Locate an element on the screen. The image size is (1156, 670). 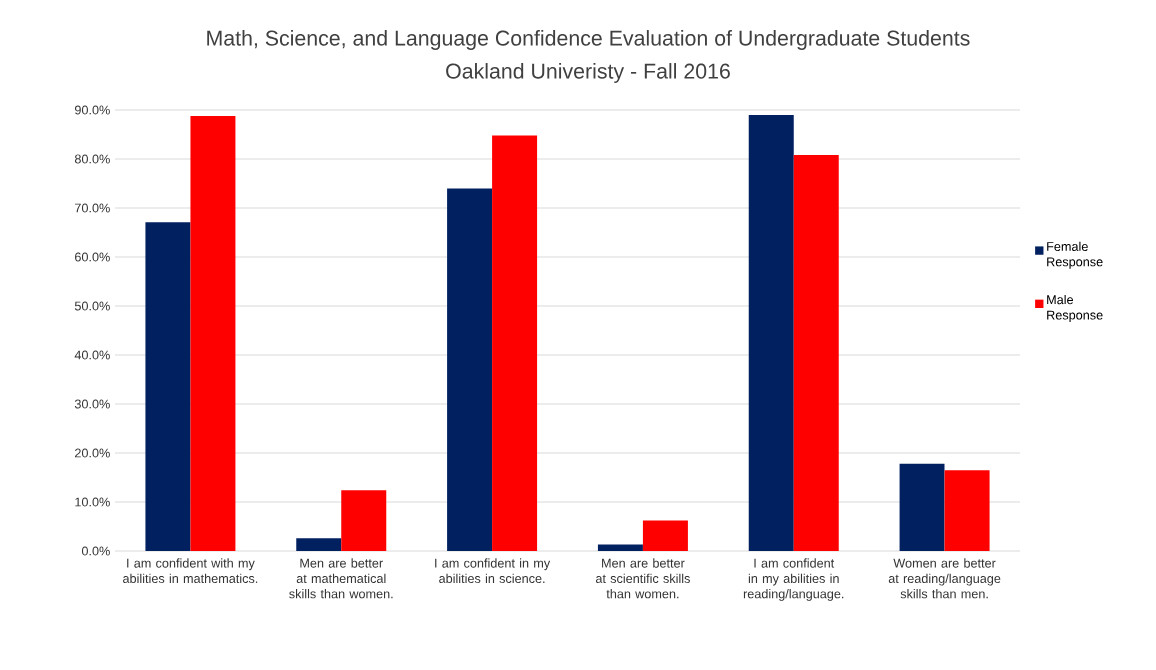
x-tick-label: I am confident in my abilities in reading/language. is located at coordinates (793, 579).